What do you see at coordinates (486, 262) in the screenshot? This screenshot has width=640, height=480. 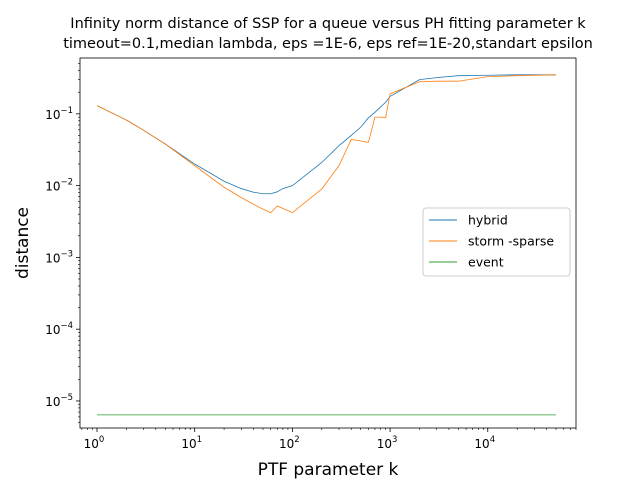 I see `legend-label: event` at bounding box center [486, 262].